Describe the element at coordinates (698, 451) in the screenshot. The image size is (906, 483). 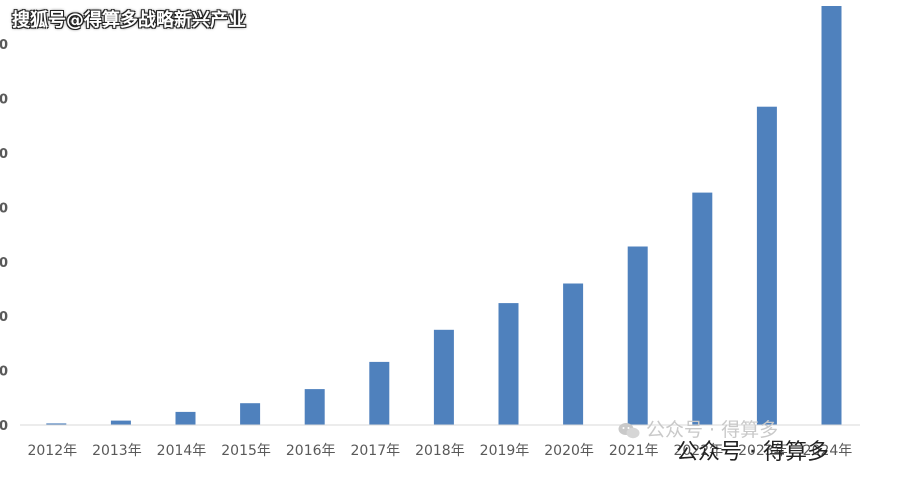
I see `x-tick-label: 2022年` at that location.